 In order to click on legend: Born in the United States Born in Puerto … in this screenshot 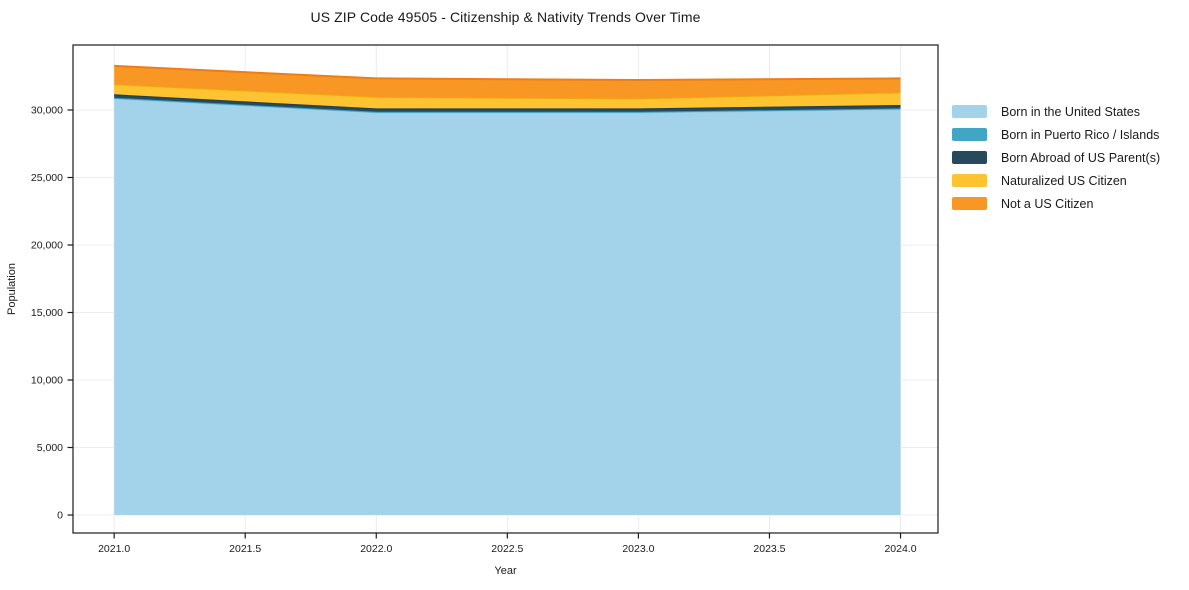, I will do `click(1056, 157)`.